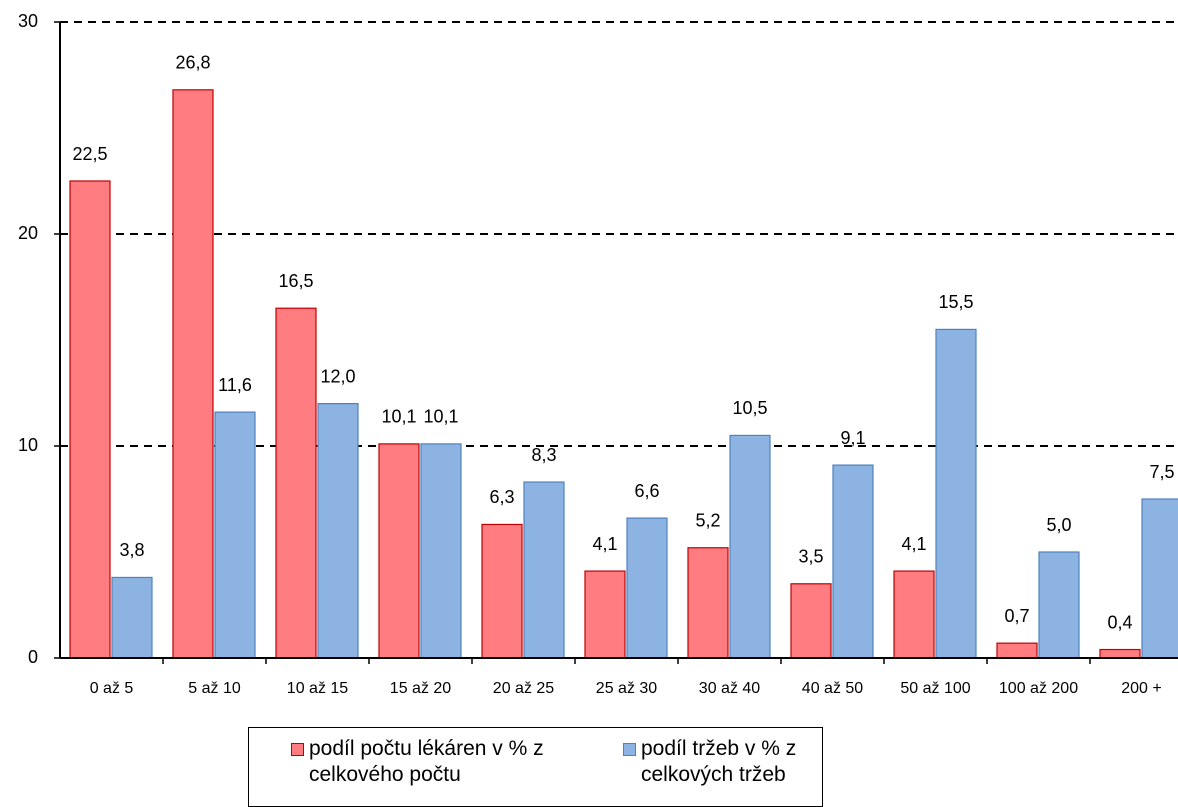 Image resolution: width=1178 pixels, height=807 pixels. I want to click on x-tick-label: 25 až 30, so click(626, 688).